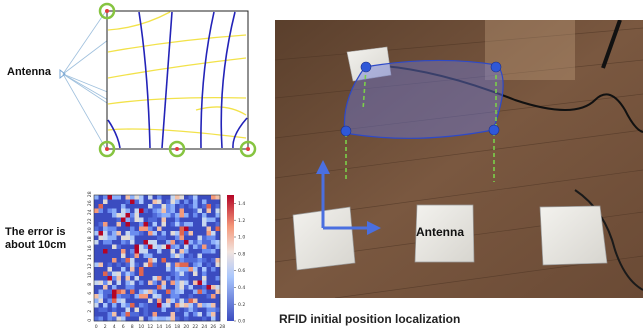 This screenshot has height=334, width=643. I want to click on colorbar, so click(230, 258).